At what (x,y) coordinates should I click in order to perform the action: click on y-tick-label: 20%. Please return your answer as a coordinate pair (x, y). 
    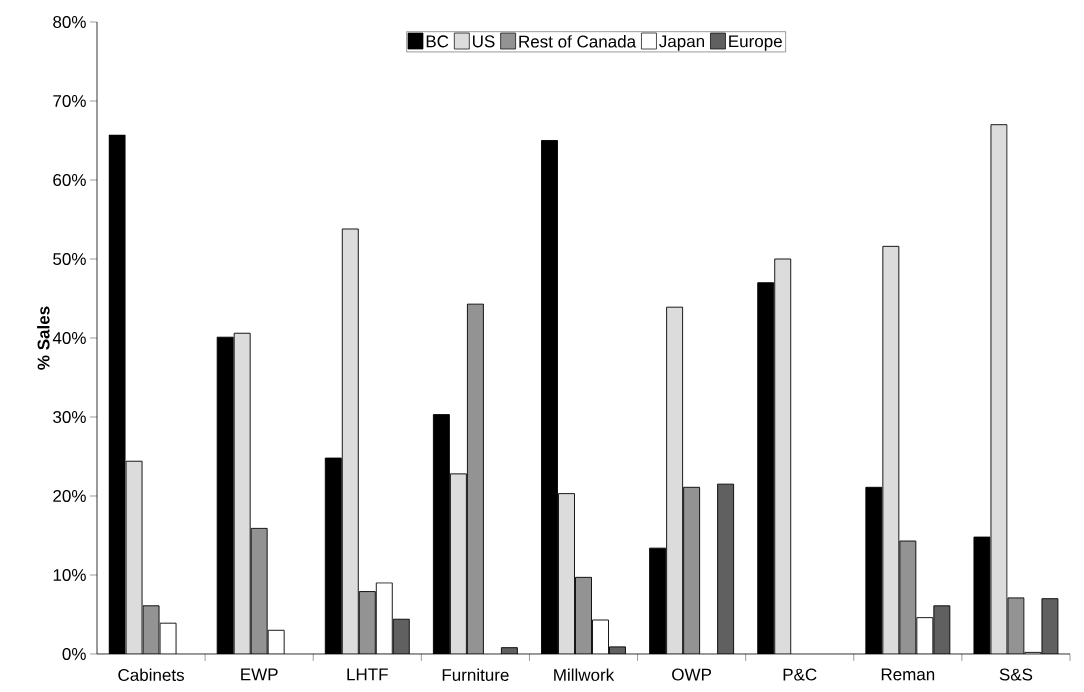
    Looking at the image, I should click on (69, 496).